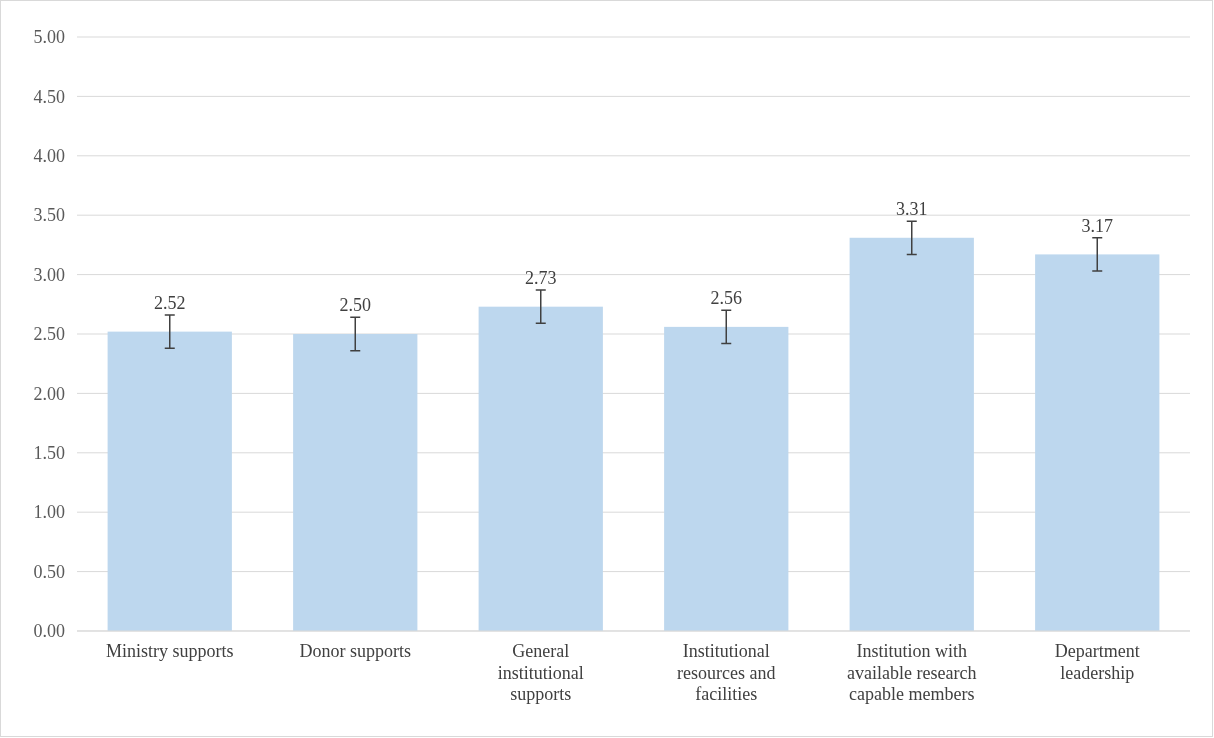  Describe the element at coordinates (912, 673) in the screenshot. I see `x-tick-label: Institution with available research capable members` at that location.